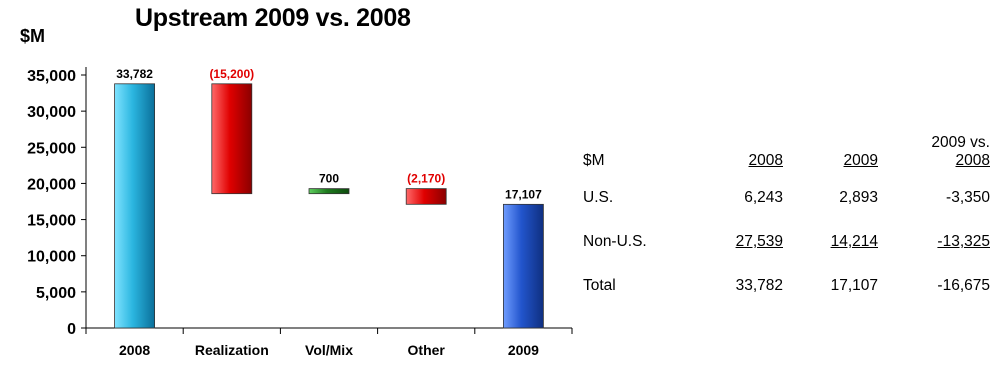 The height and width of the screenshot is (368, 997). Describe the element at coordinates (594, 160) in the screenshot. I see `table-corner-label: $M` at that location.